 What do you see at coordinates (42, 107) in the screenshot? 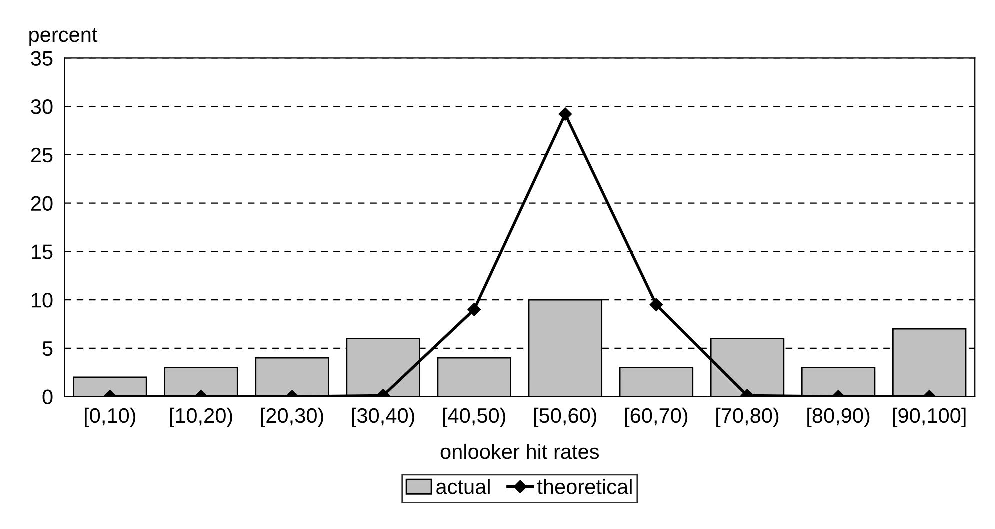
I see `y-tick-label: 30` at bounding box center [42, 107].